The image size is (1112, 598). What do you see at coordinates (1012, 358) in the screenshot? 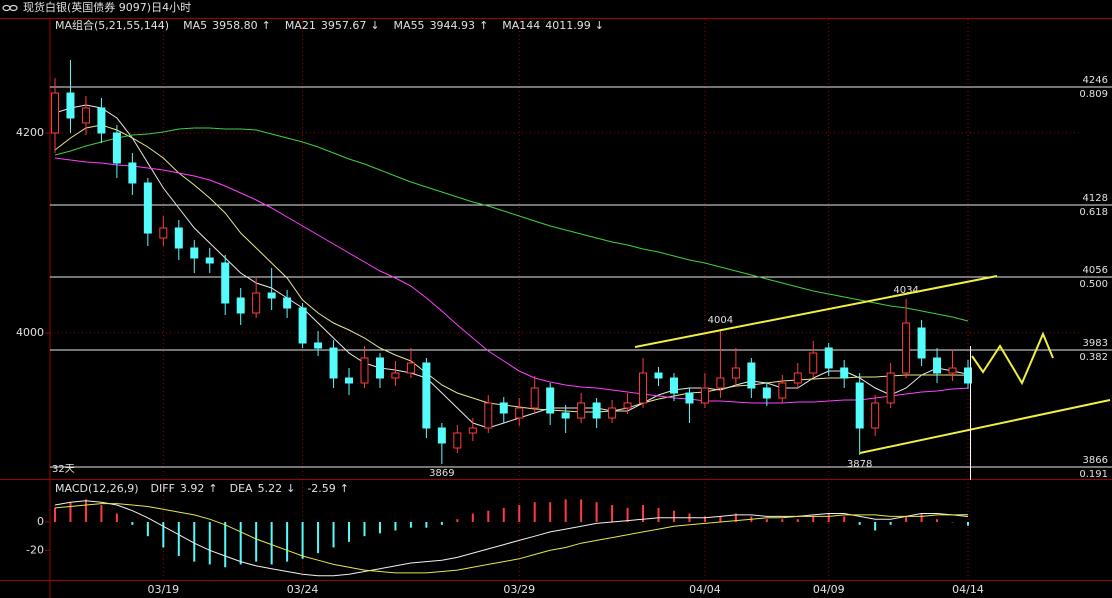
I see `projection-zigzag` at bounding box center [1012, 358].